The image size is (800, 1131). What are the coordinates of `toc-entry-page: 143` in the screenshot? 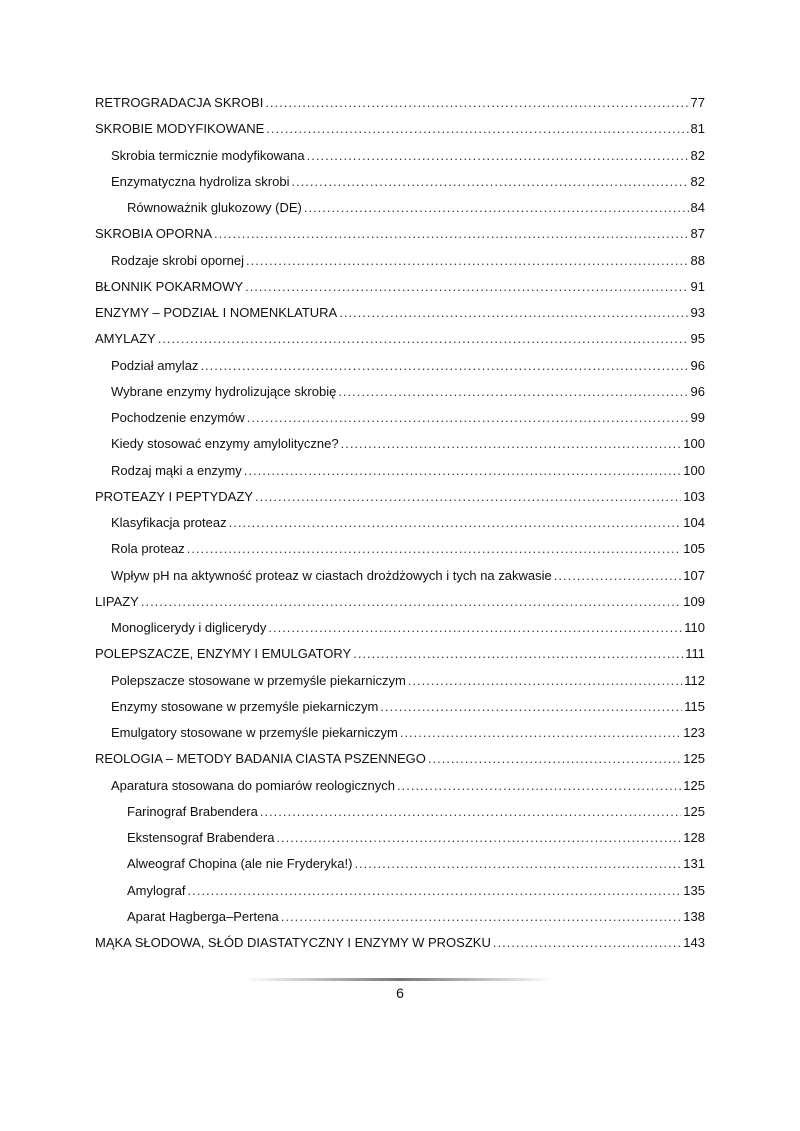 It's located at (694, 942).